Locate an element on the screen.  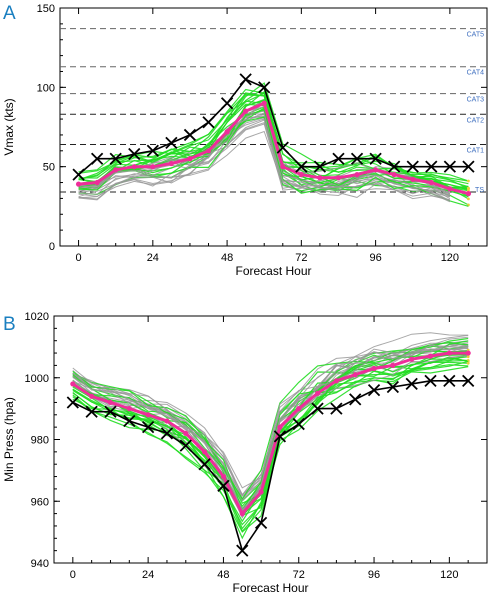
ensemble-member-point-b is located at coordinates (468, 357).